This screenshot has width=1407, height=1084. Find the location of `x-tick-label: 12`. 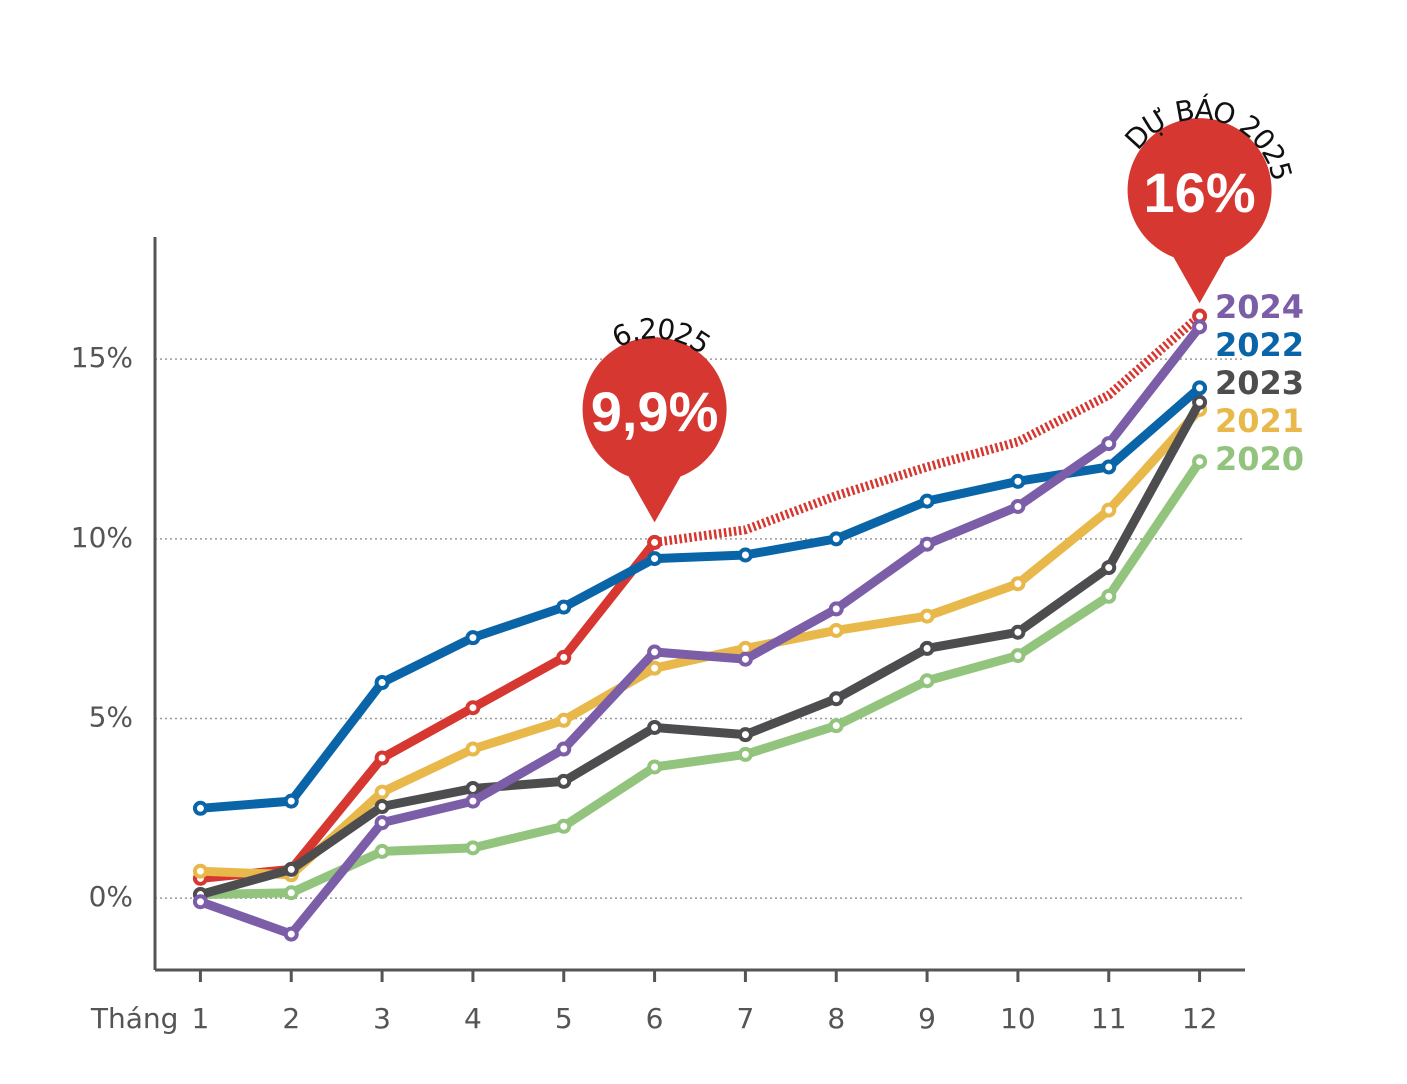

x-tick-label: 12 is located at coordinates (1200, 1018).